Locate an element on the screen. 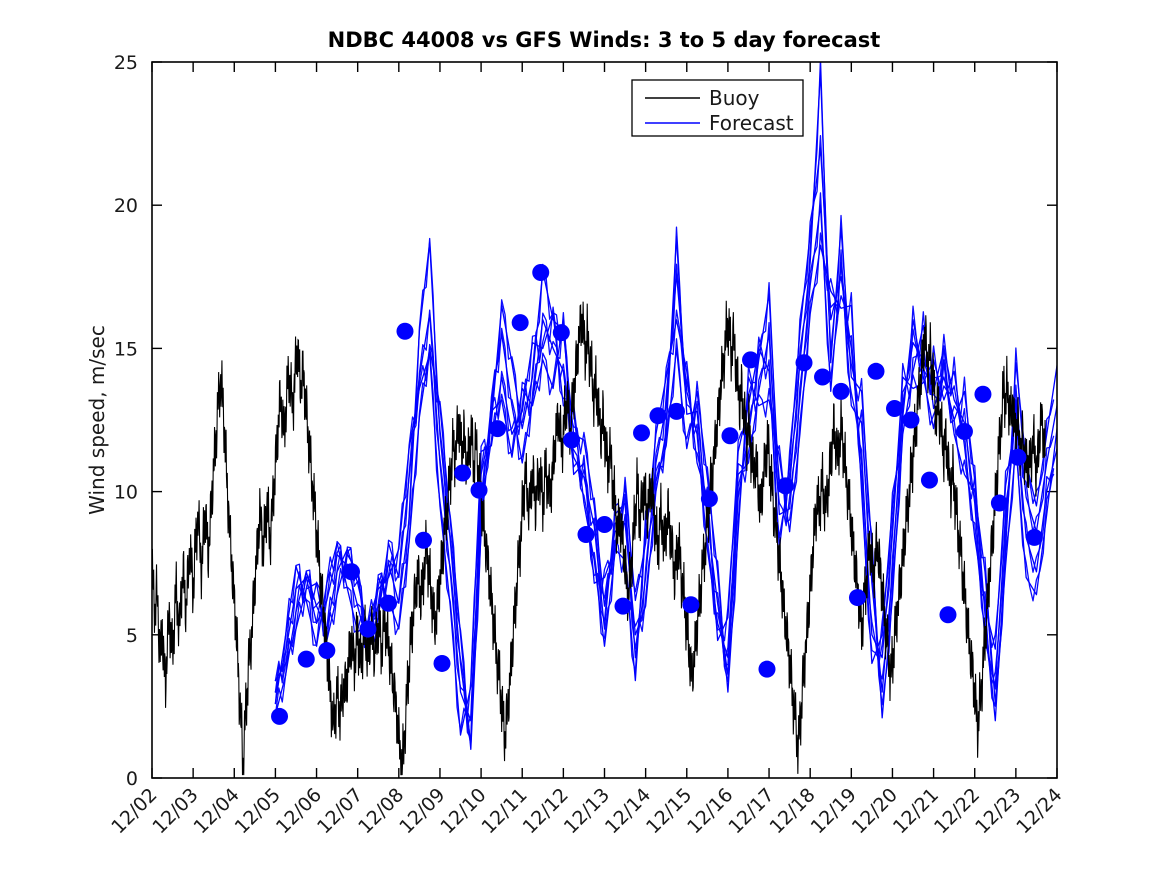  y-tick-label: 20 is located at coordinates (126, 206).